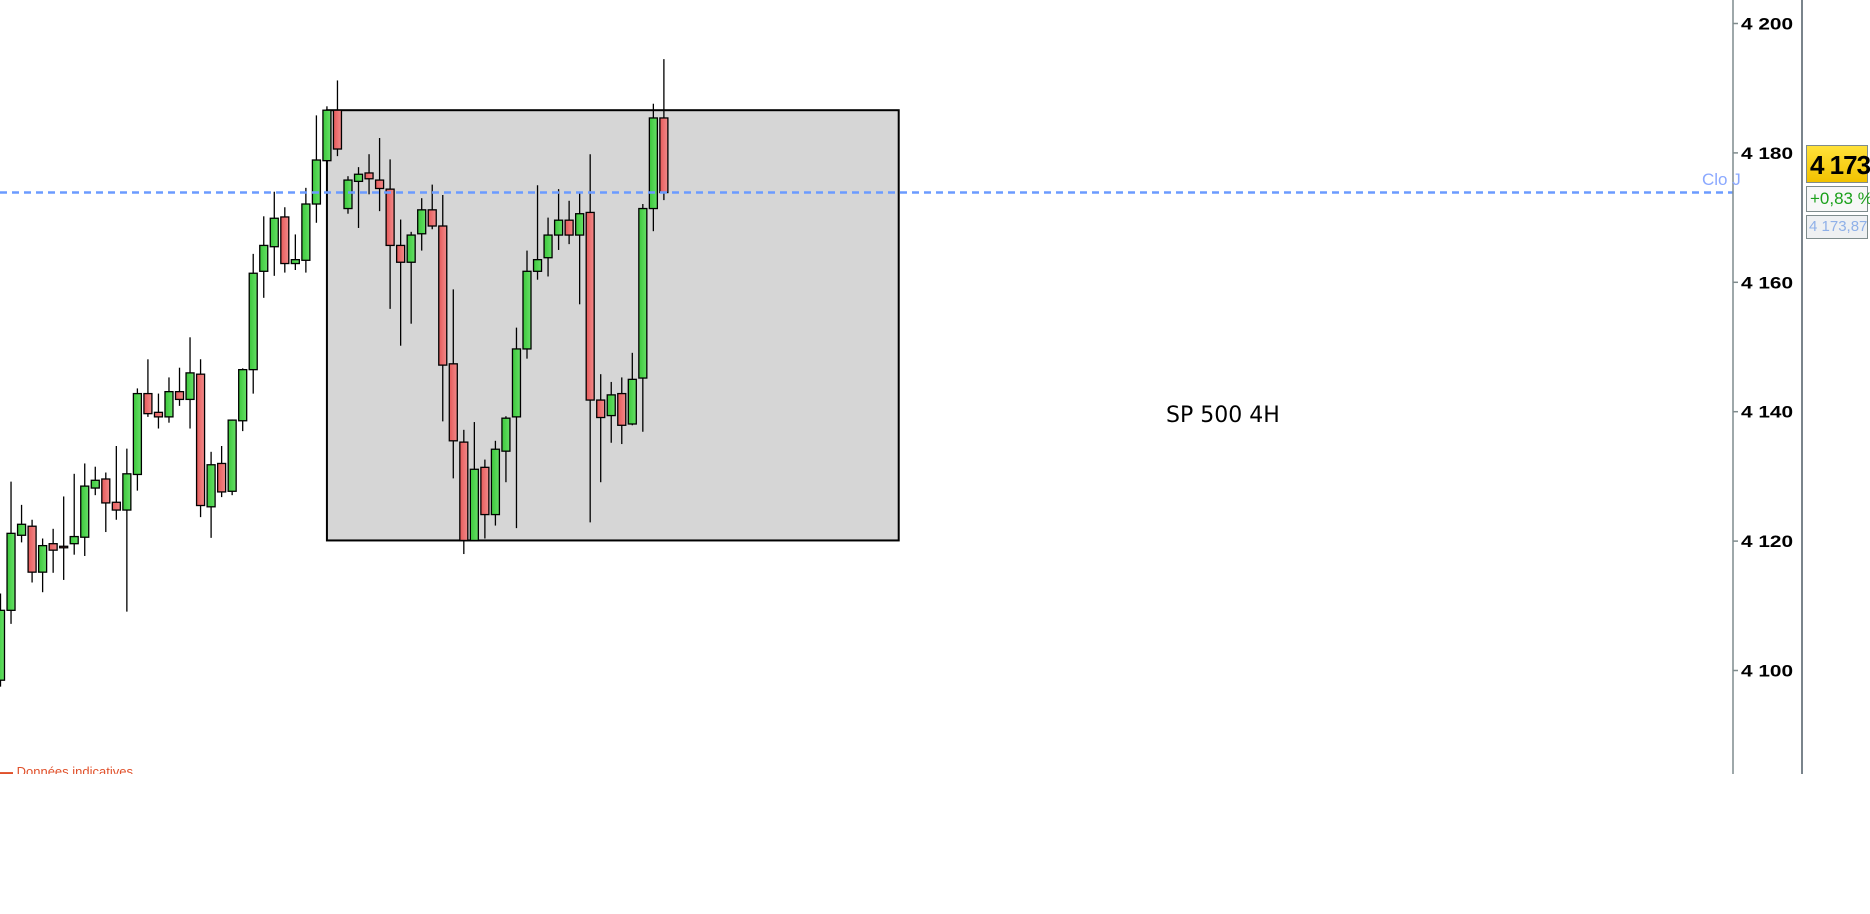 Image resolution: width=1870 pixels, height=914 pixels. I want to click on previous-value-tag: 4 173,87, so click(1837, 227).